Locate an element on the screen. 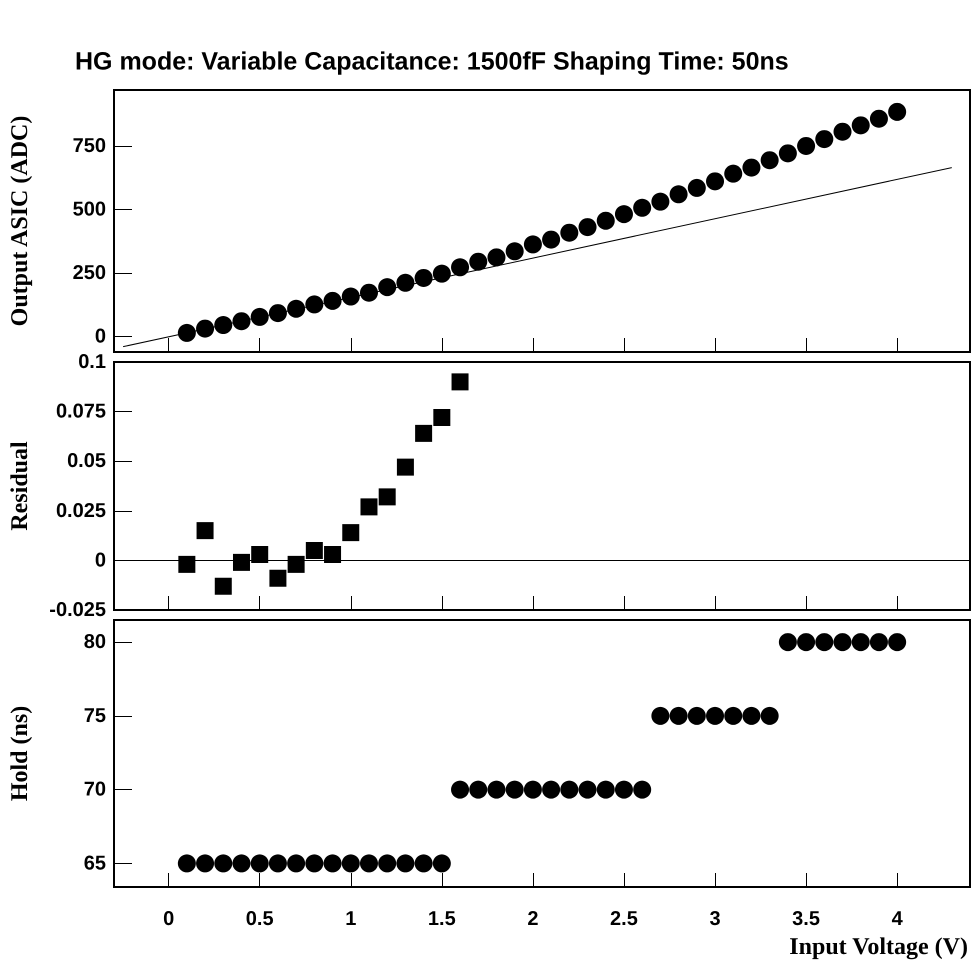  y-axis-title: Residual is located at coordinates (20, 485).